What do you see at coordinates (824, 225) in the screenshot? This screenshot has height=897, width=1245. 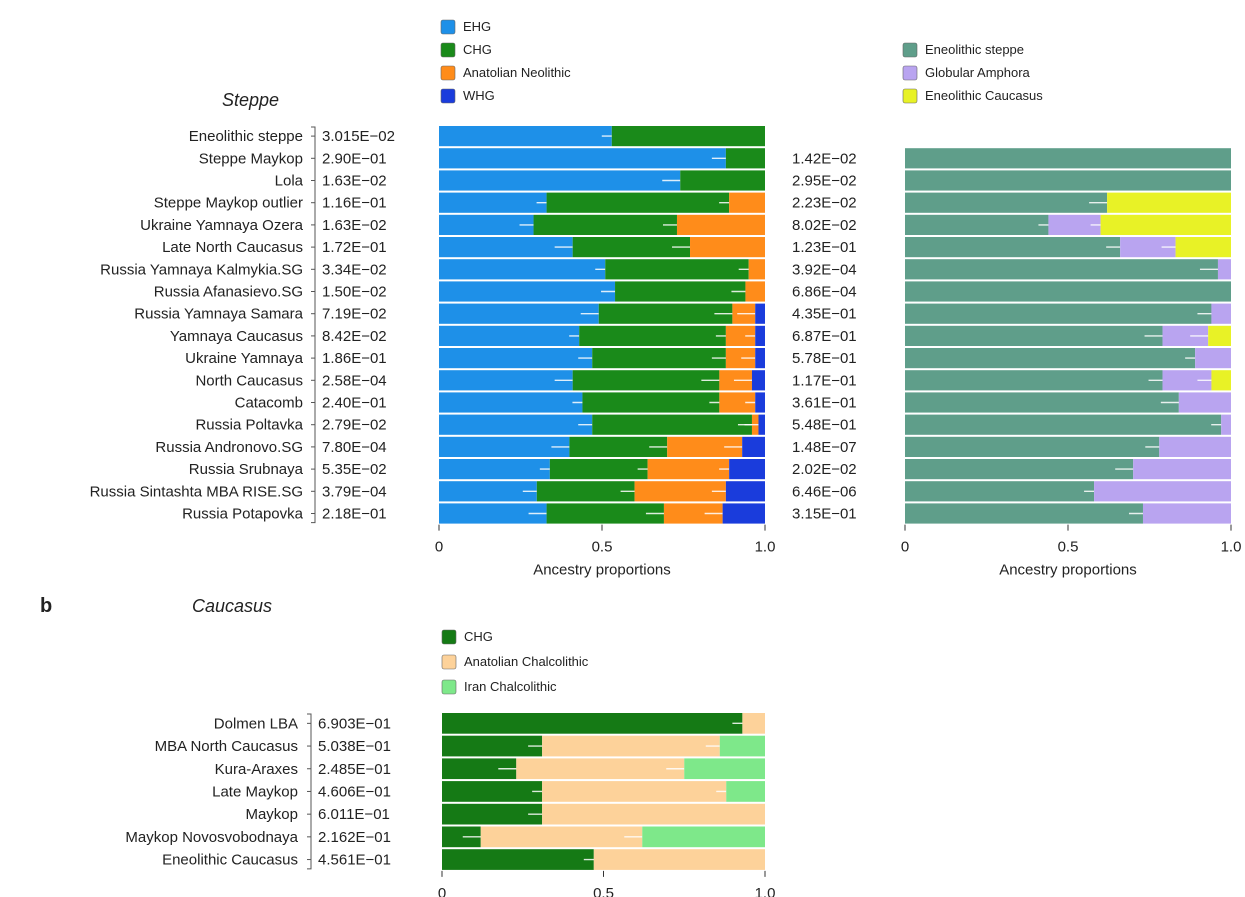 I see `p-value-label: 8.02E−02` at bounding box center [824, 225].